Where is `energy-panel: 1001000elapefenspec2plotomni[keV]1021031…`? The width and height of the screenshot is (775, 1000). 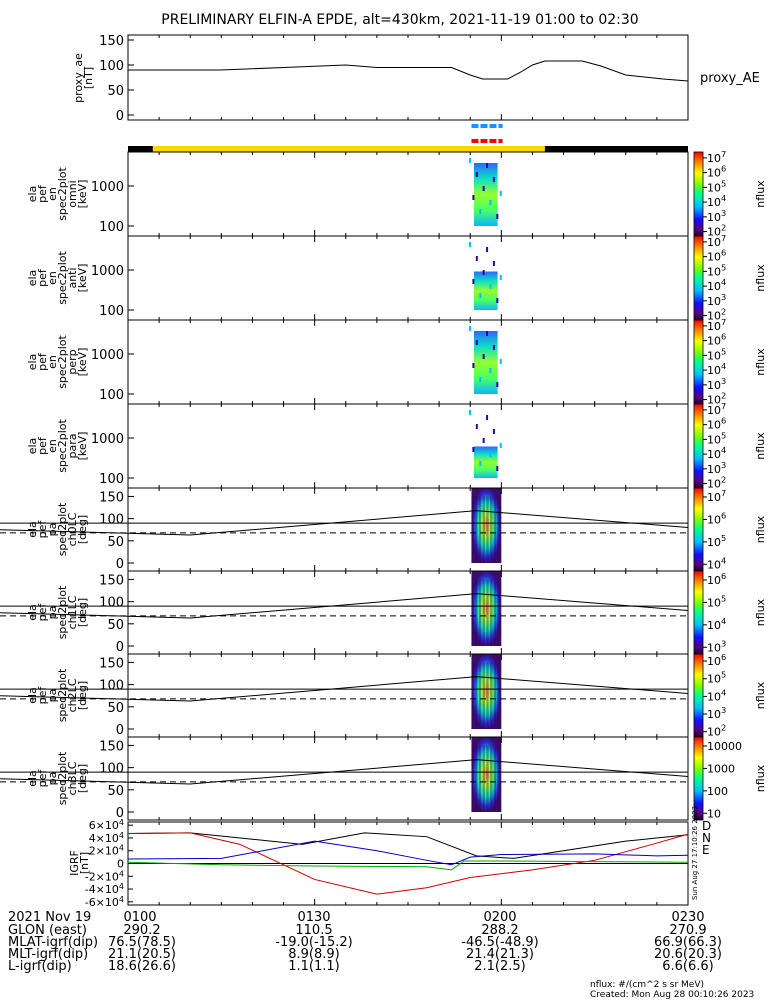 energy-panel: 1001000elapefenspec2plotomni[keV]1021031… is located at coordinates (396, 194).